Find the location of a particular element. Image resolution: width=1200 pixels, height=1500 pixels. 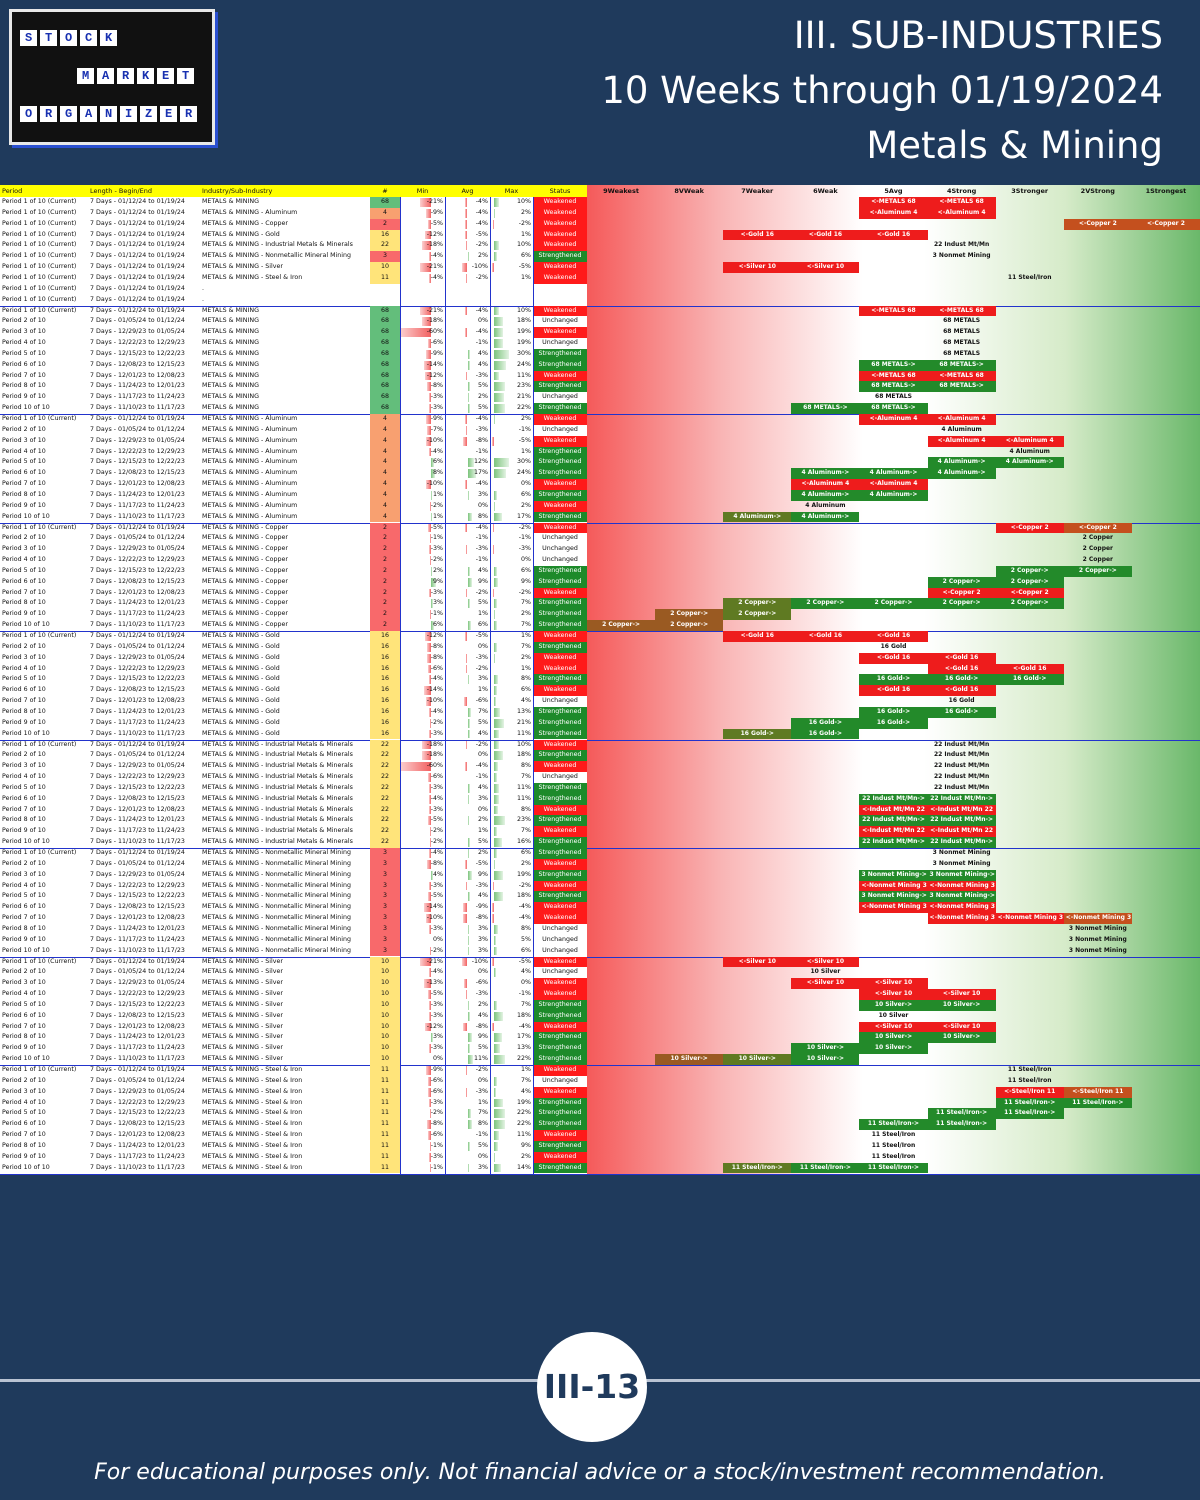

avg-cell: 1% is located at coordinates (483, 831).